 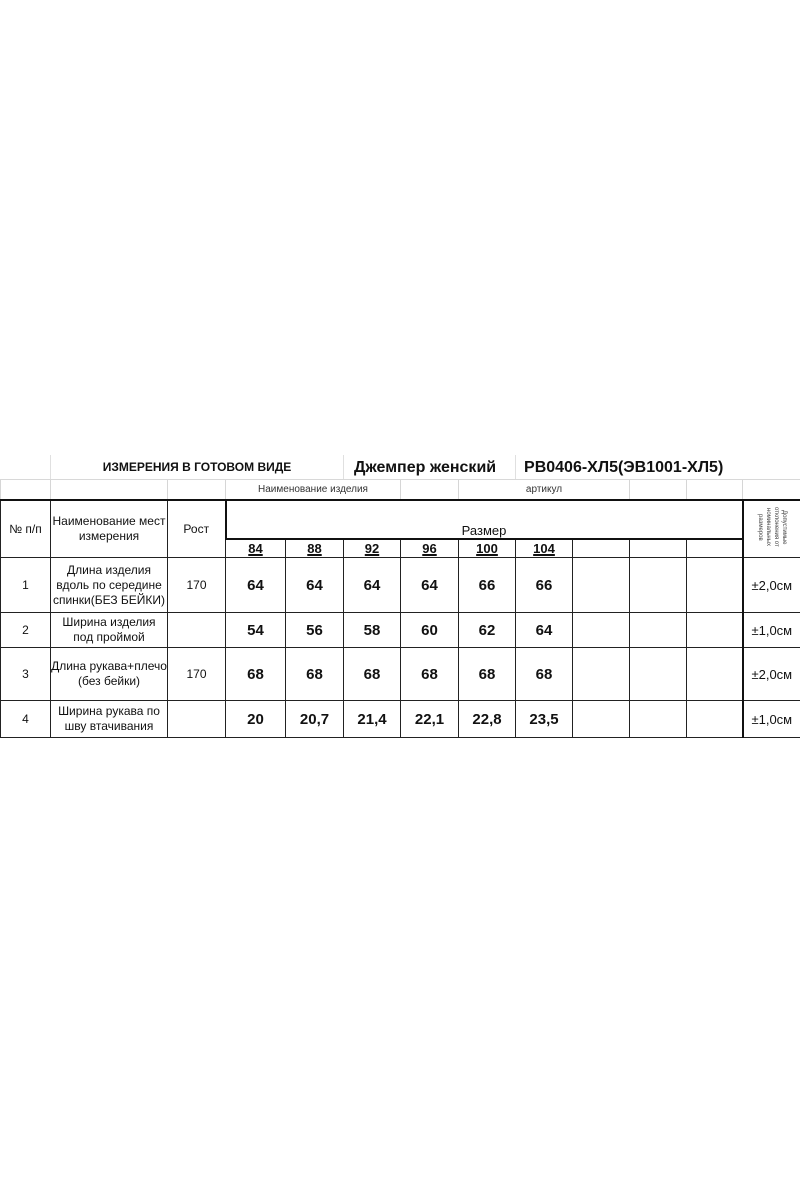 I want to click on value-cell: 62, so click(x=487, y=630).